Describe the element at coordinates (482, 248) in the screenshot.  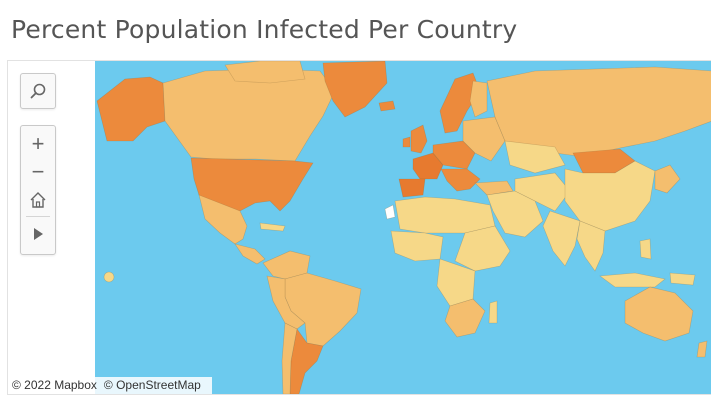
I see `country-east-africa` at that location.